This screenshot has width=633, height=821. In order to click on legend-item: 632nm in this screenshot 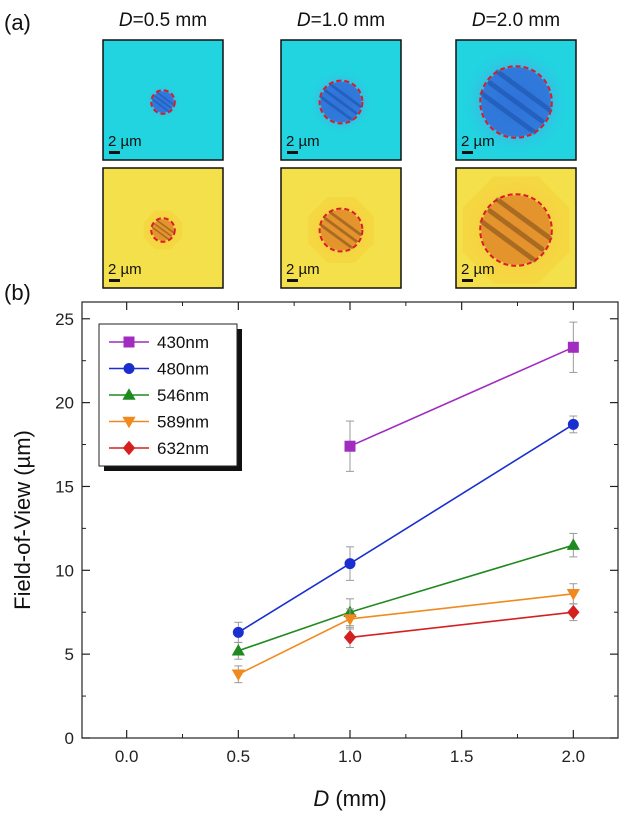, I will do `click(159, 448)`.